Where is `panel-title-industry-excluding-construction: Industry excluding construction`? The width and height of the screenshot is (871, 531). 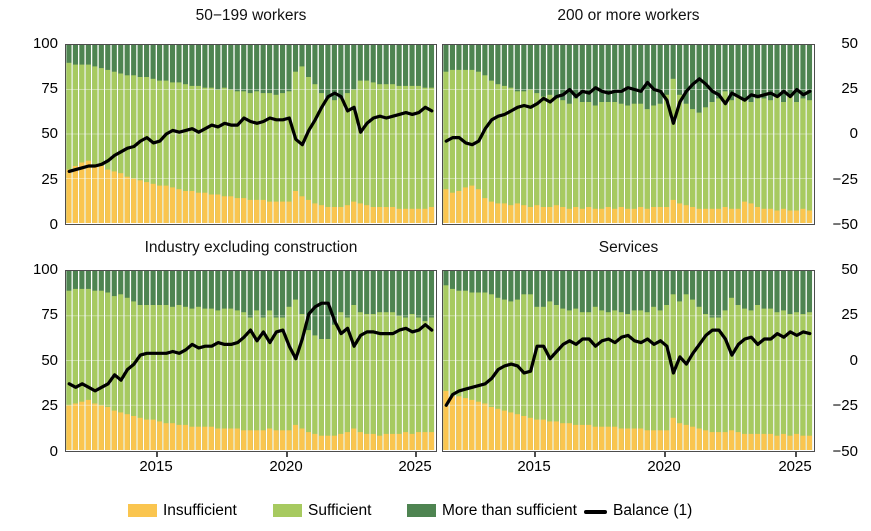 panel-title-industry-excluding-construction: Industry excluding construction is located at coordinates (251, 247).